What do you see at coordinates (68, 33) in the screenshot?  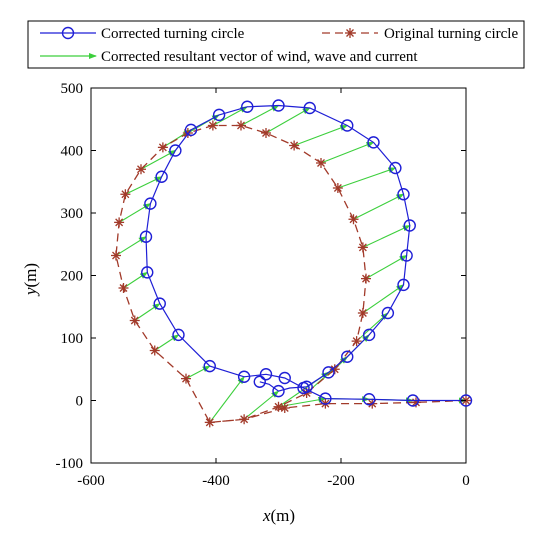 I see `legend-corrected-marker` at bounding box center [68, 33].